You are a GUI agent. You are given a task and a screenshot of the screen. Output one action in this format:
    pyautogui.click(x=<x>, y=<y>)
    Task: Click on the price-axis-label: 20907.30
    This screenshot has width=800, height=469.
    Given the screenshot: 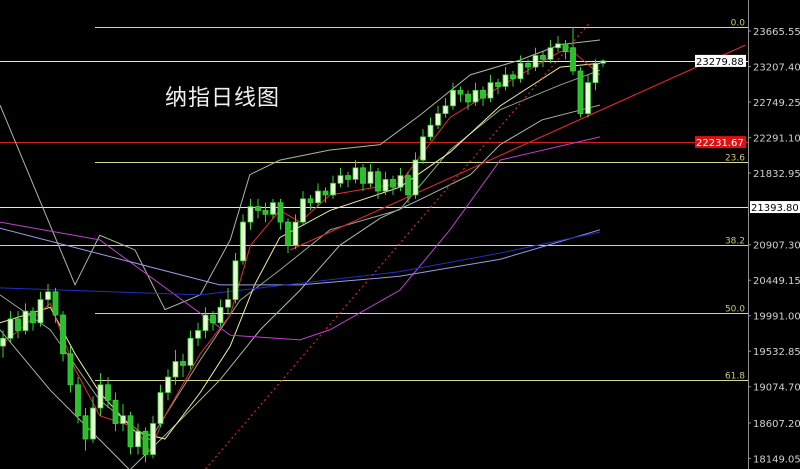 What is the action you would take?
    pyautogui.click(x=776, y=246)
    